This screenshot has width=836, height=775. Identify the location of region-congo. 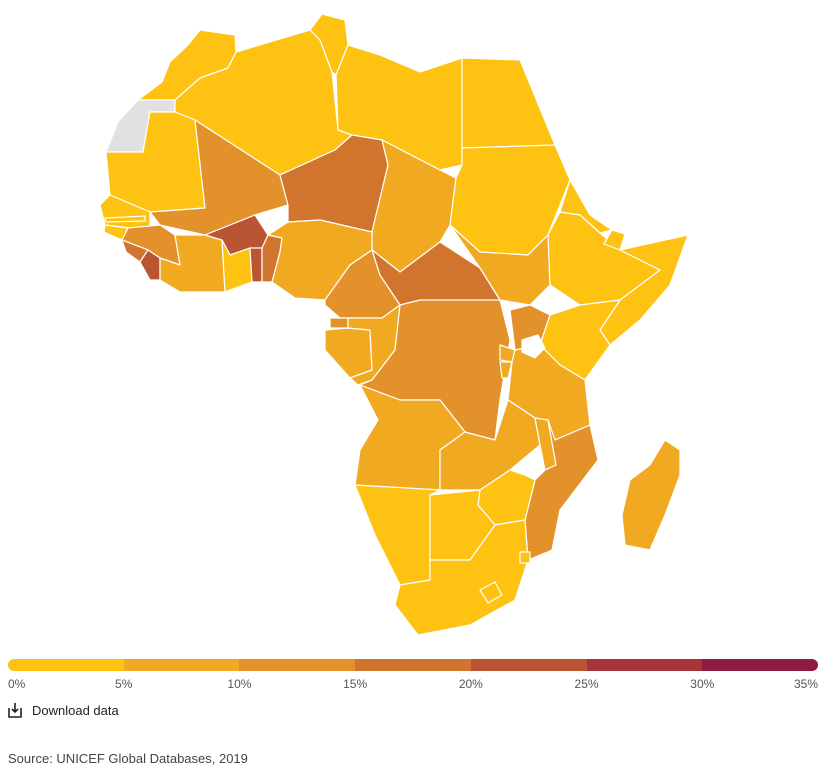
(374, 345).